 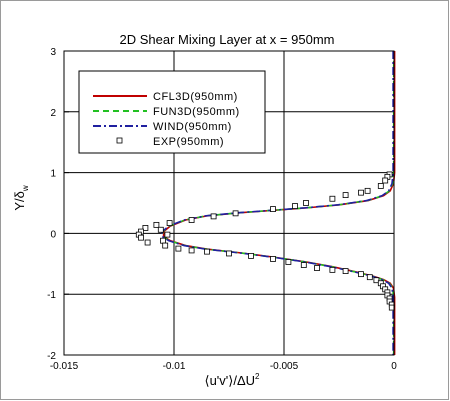 What do you see at coordinates (188, 142) in the screenshot?
I see `legend-label-exp: EXP(950mm)` at bounding box center [188, 142].